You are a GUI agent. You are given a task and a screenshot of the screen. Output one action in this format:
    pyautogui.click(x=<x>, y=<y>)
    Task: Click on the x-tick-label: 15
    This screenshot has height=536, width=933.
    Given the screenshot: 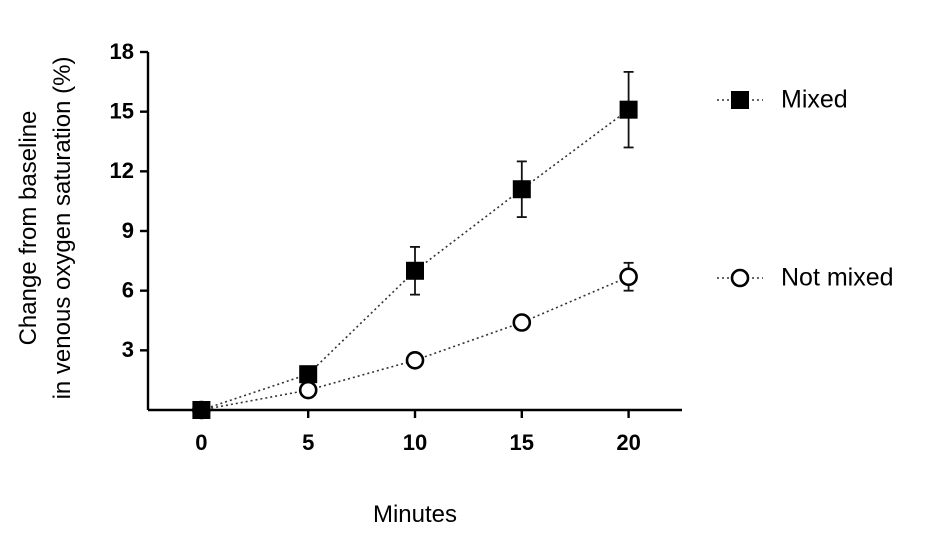 What is the action you would take?
    pyautogui.click(x=522, y=442)
    